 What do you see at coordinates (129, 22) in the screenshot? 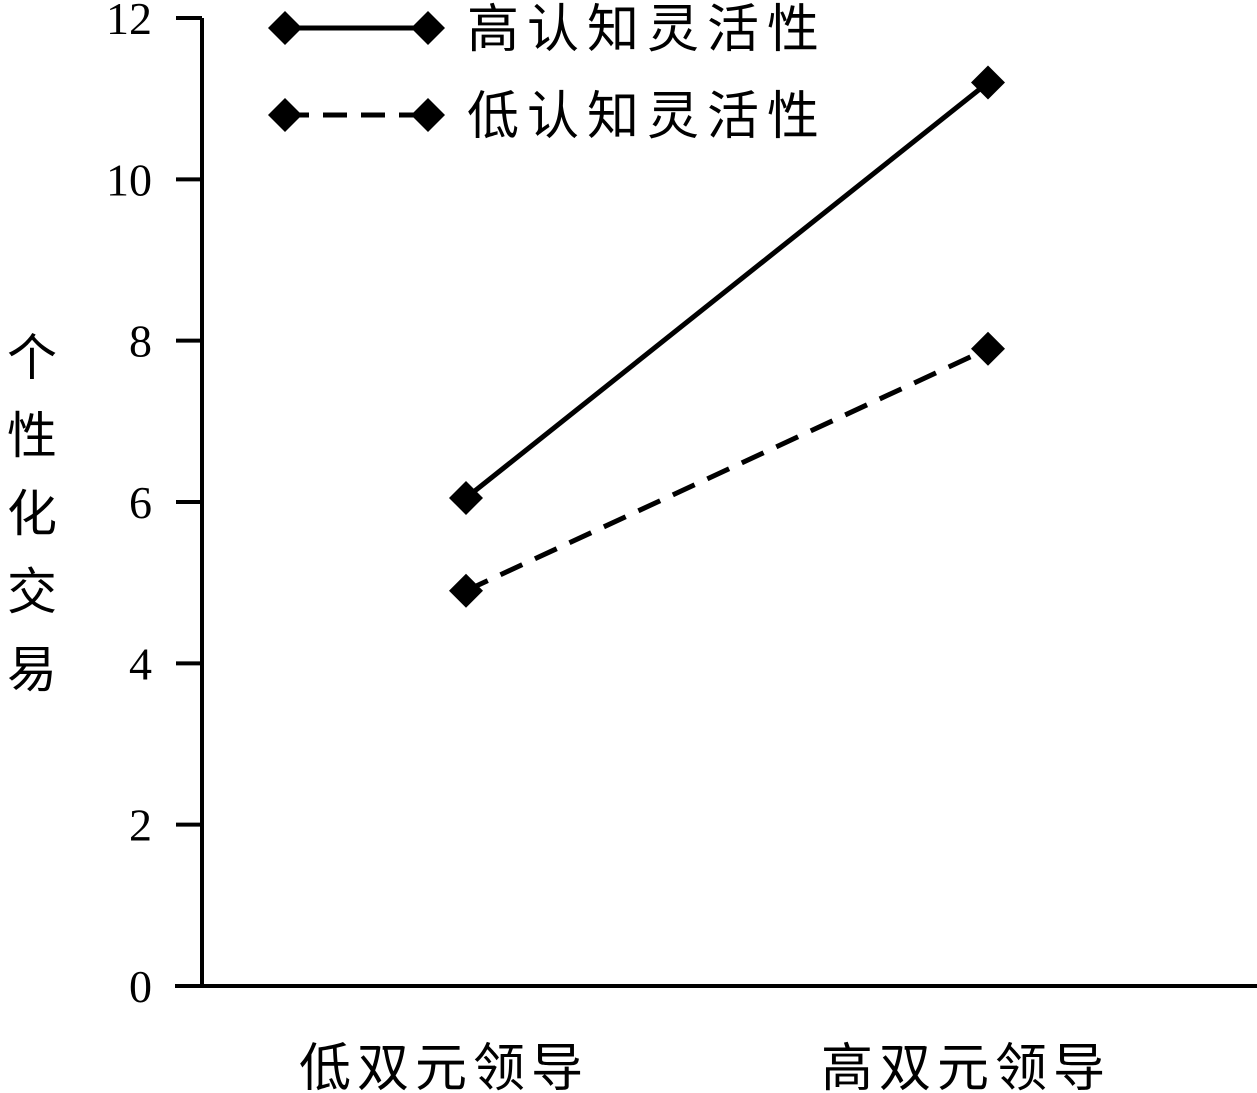
I see `y-tick-label: 12` at bounding box center [129, 22].